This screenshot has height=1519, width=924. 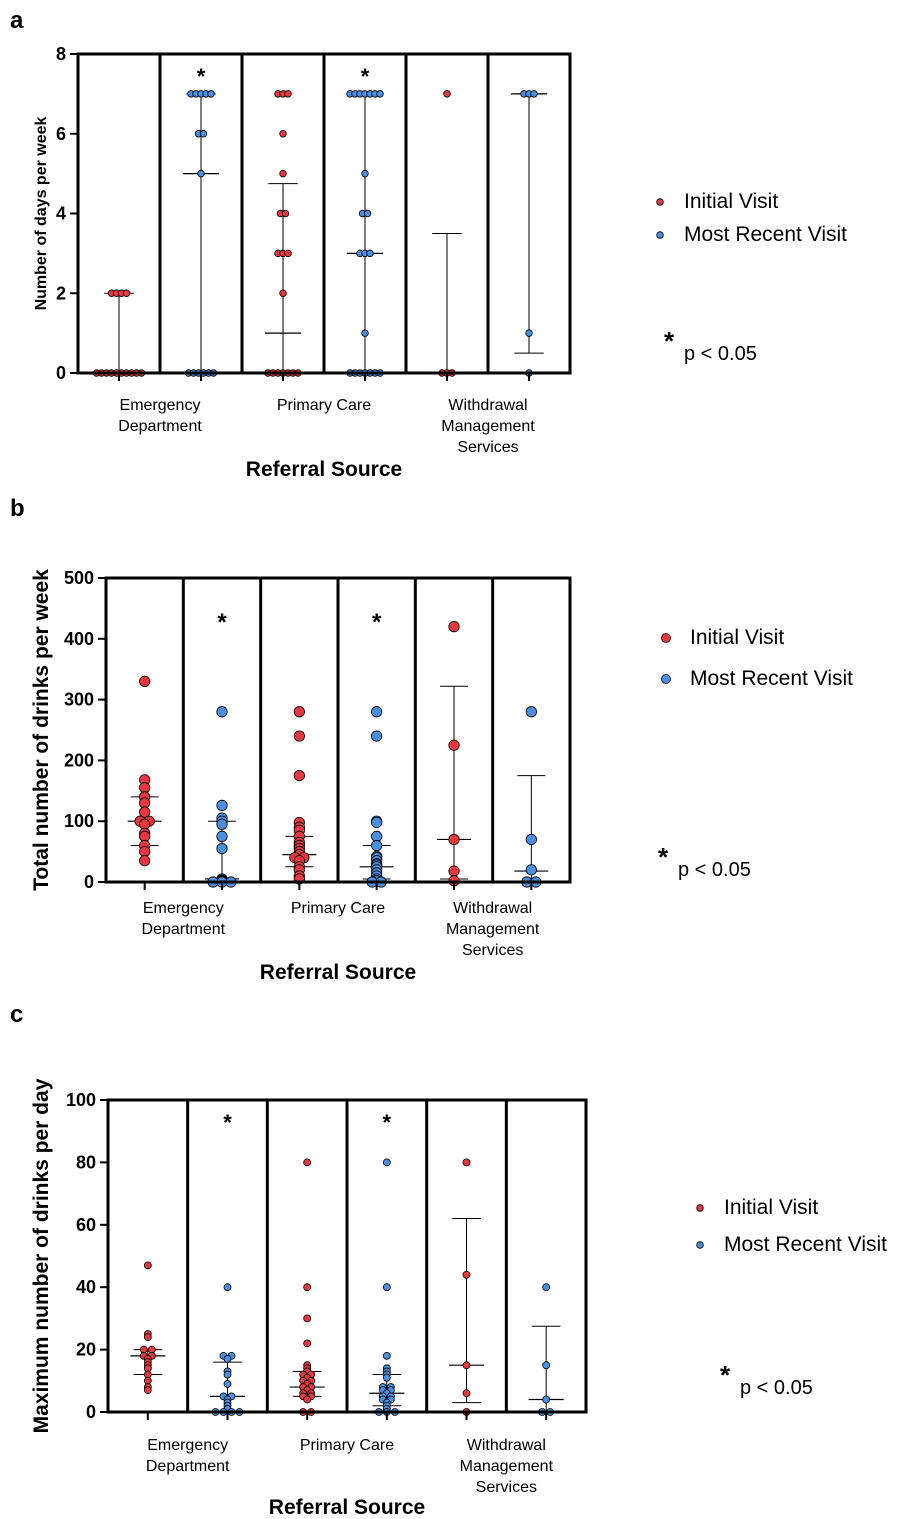 What do you see at coordinates (79, 760) in the screenshot?
I see `y-tick-label: 200` at bounding box center [79, 760].